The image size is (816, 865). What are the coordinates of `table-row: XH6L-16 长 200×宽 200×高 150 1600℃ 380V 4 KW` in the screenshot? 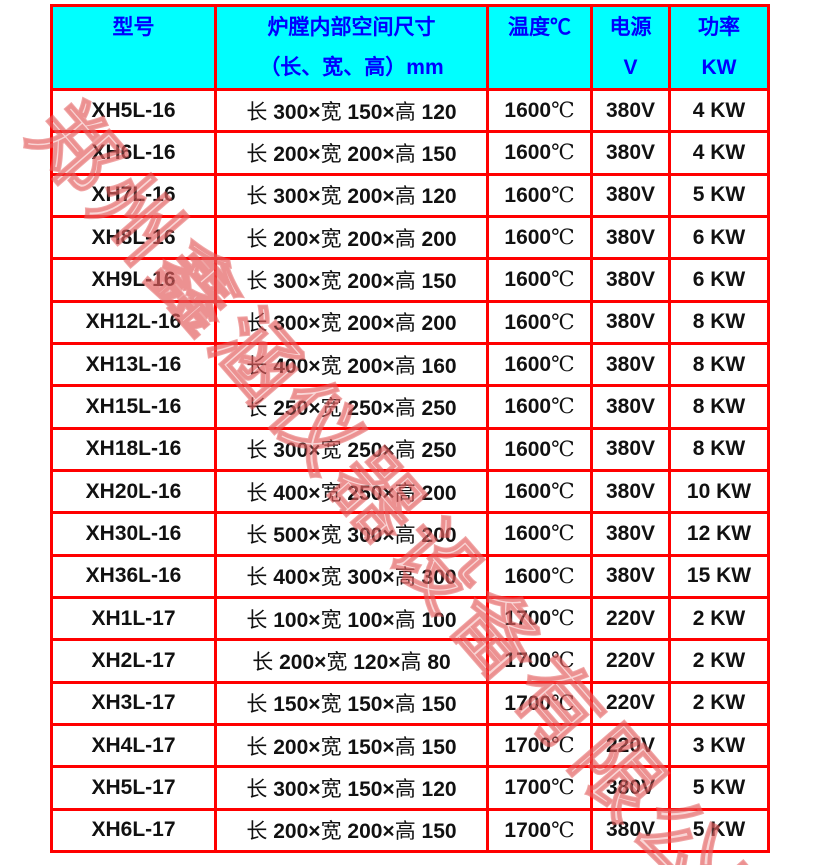 It's located at (410, 153).